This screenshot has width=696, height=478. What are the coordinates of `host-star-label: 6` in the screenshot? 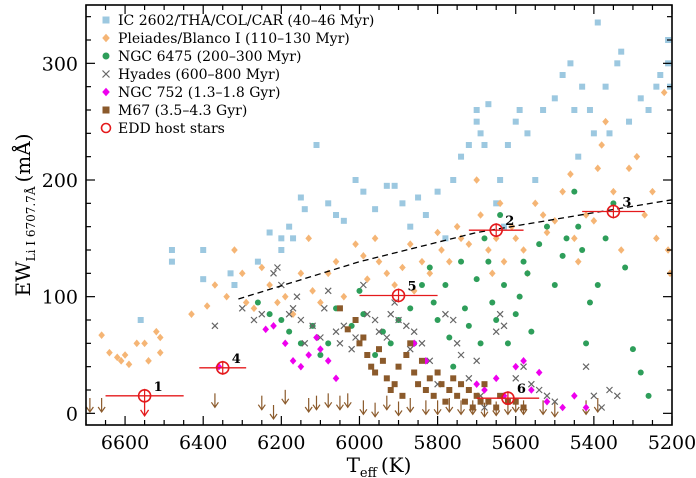 It's located at (521, 389).